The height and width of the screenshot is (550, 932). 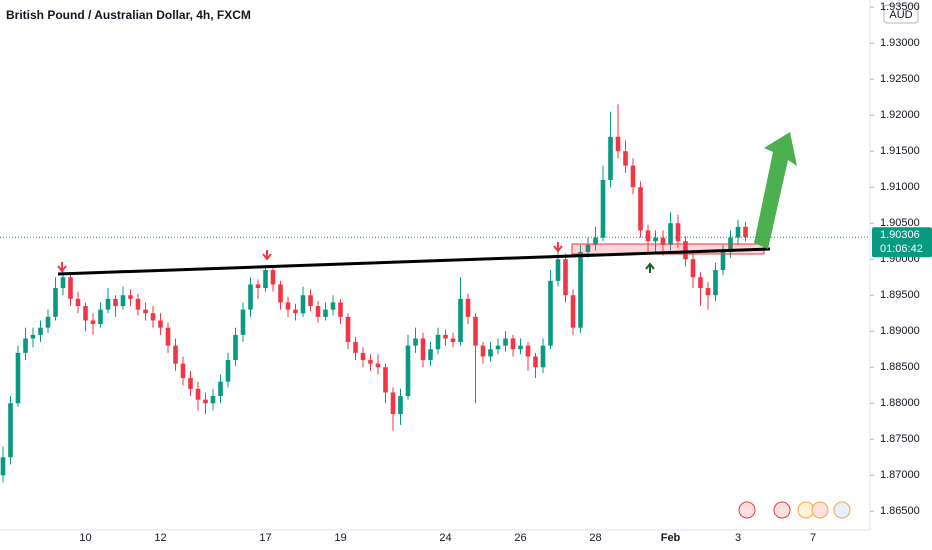 I want to click on arrow-down, so click(x=558, y=247).